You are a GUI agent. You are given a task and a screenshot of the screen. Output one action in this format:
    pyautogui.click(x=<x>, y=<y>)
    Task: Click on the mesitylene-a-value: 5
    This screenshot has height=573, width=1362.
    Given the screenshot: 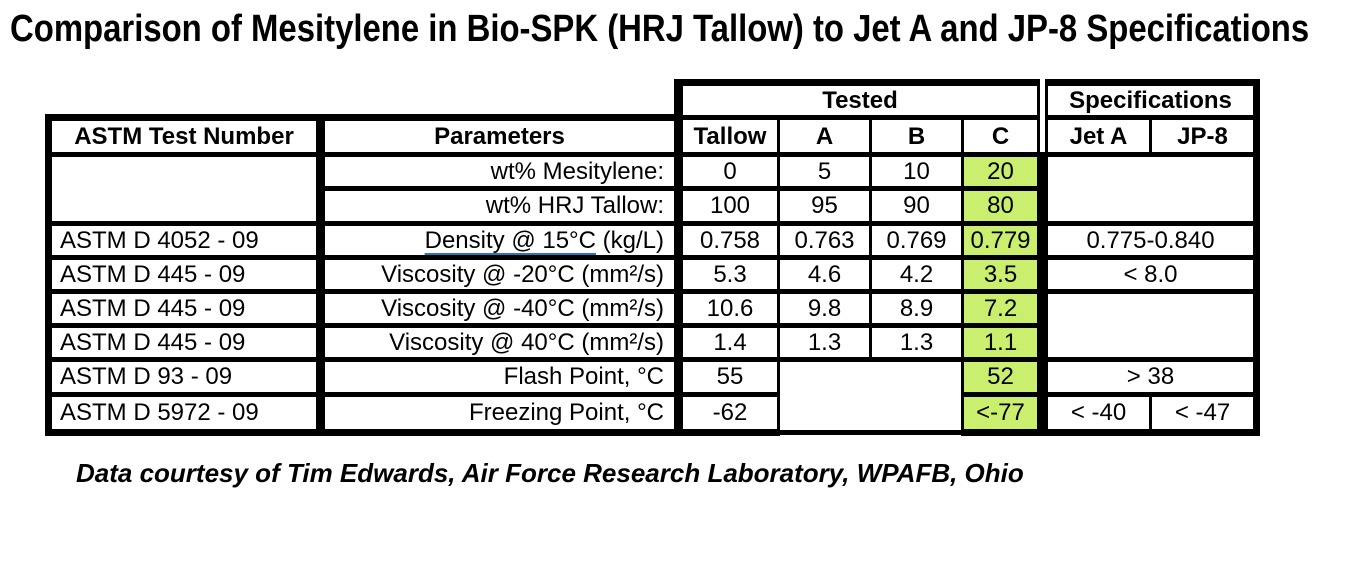 What is the action you would take?
    pyautogui.click(x=824, y=172)
    